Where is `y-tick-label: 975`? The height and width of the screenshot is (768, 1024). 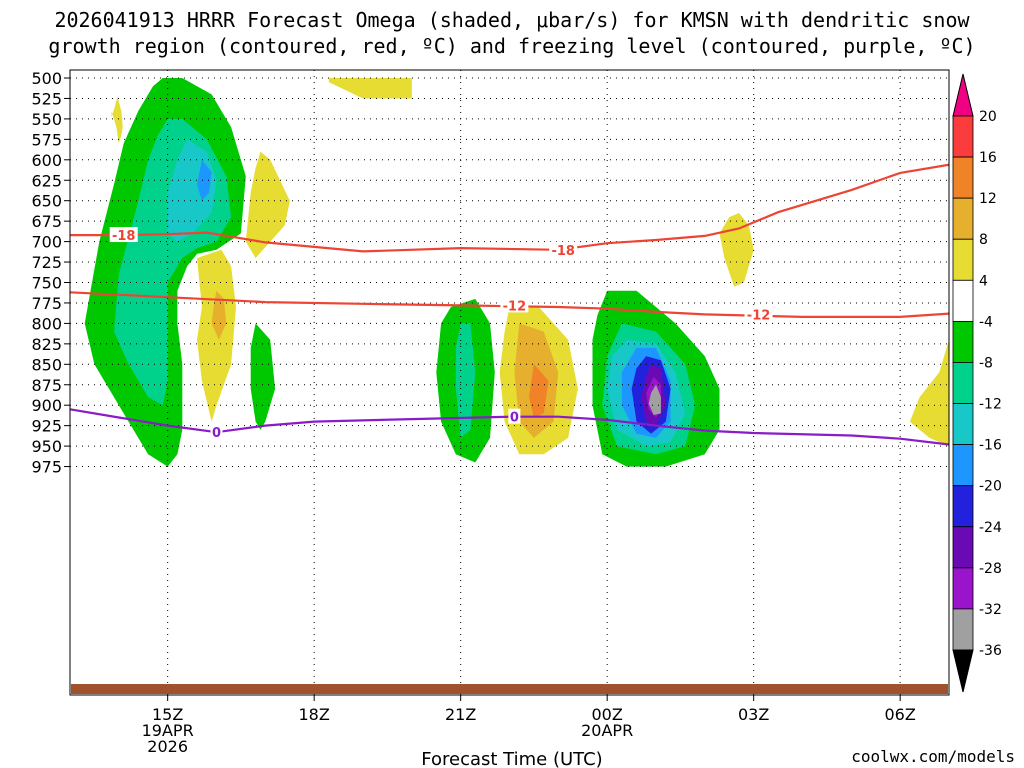 y-tick-label: 975 is located at coordinates (46, 467).